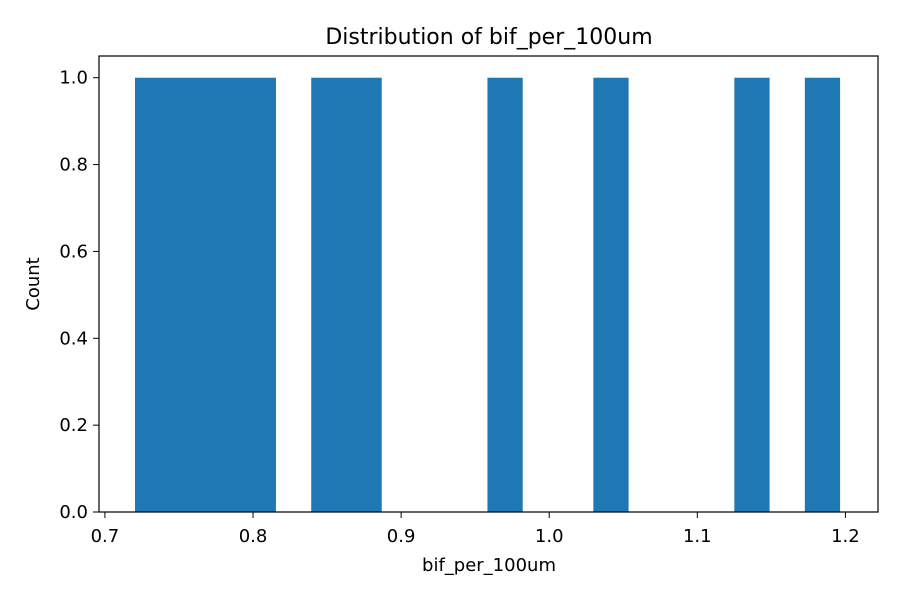  What do you see at coordinates (401, 536) in the screenshot?
I see `x-tick-label: 0.9` at bounding box center [401, 536].